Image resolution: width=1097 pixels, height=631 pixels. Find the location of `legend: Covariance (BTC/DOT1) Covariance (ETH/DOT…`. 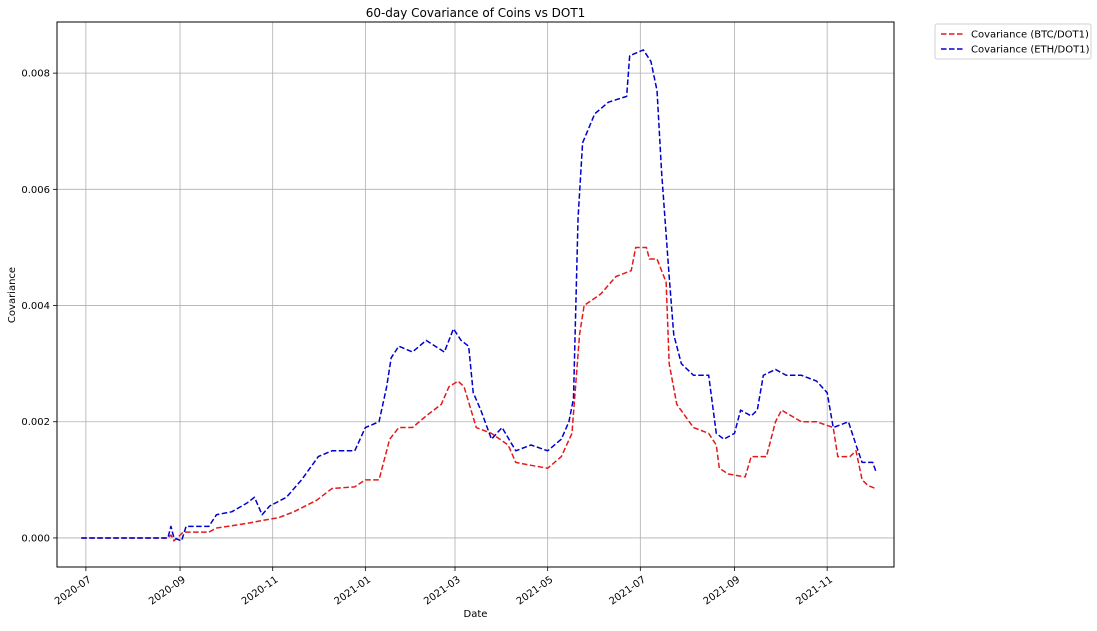

legend: Covariance (BTC/DOT1) Covariance (ETH/DOT… is located at coordinates (1013, 41).